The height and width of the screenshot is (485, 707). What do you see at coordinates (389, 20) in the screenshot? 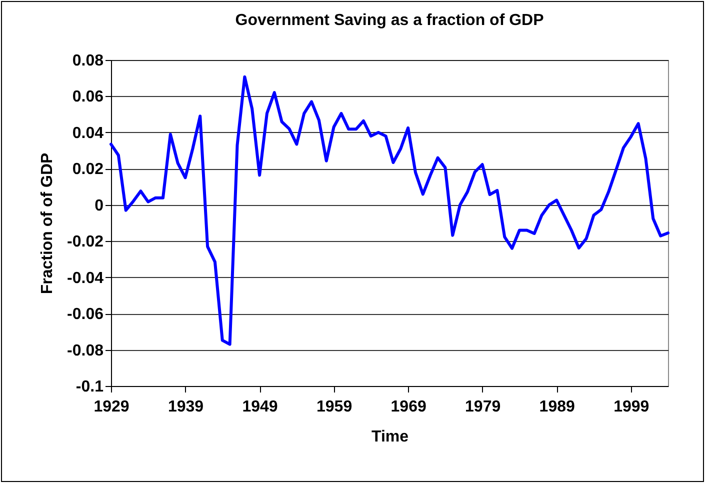
I see `chart-title: Government Saving as a fraction of GDP` at bounding box center [389, 20].